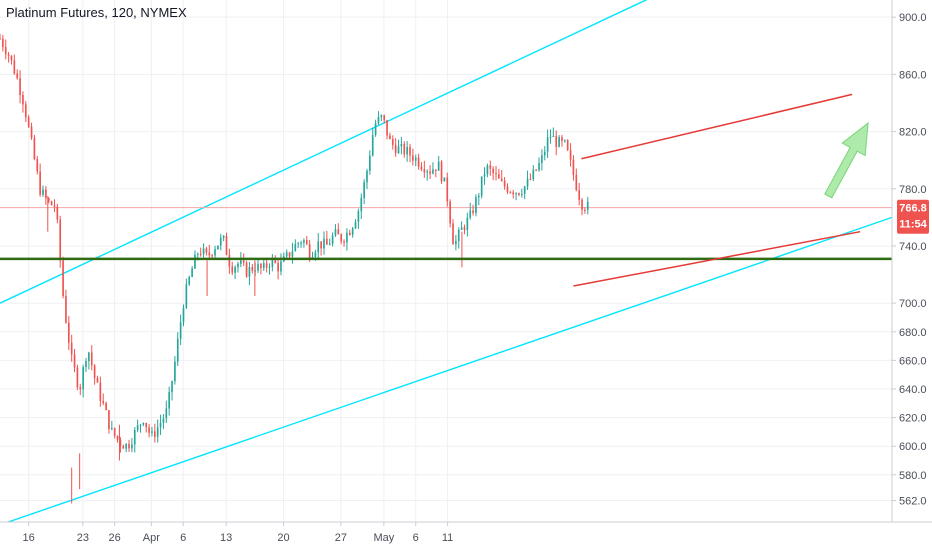 This screenshot has width=932, height=550. What do you see at coordinates (912, 261) in the screenshot?
I see `price-axis` at bounding box center [912, 261].